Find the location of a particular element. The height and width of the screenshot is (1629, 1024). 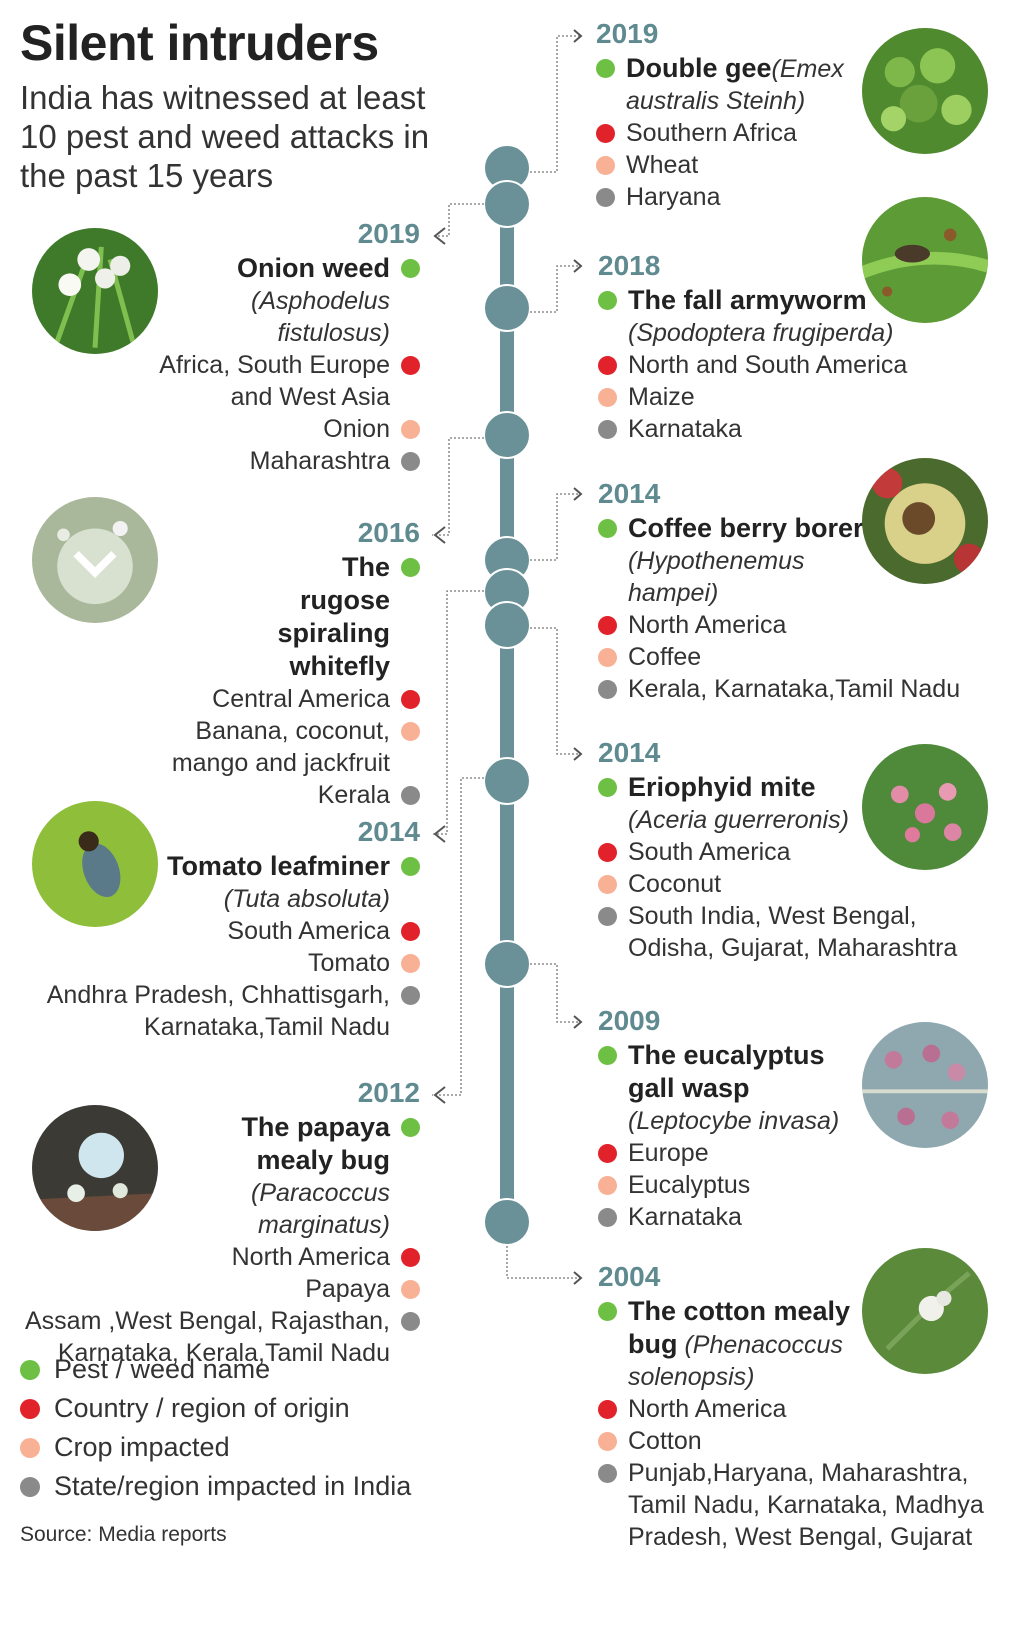

pest-name: The cotton mealy bug is located at coordinates (739, 1327).